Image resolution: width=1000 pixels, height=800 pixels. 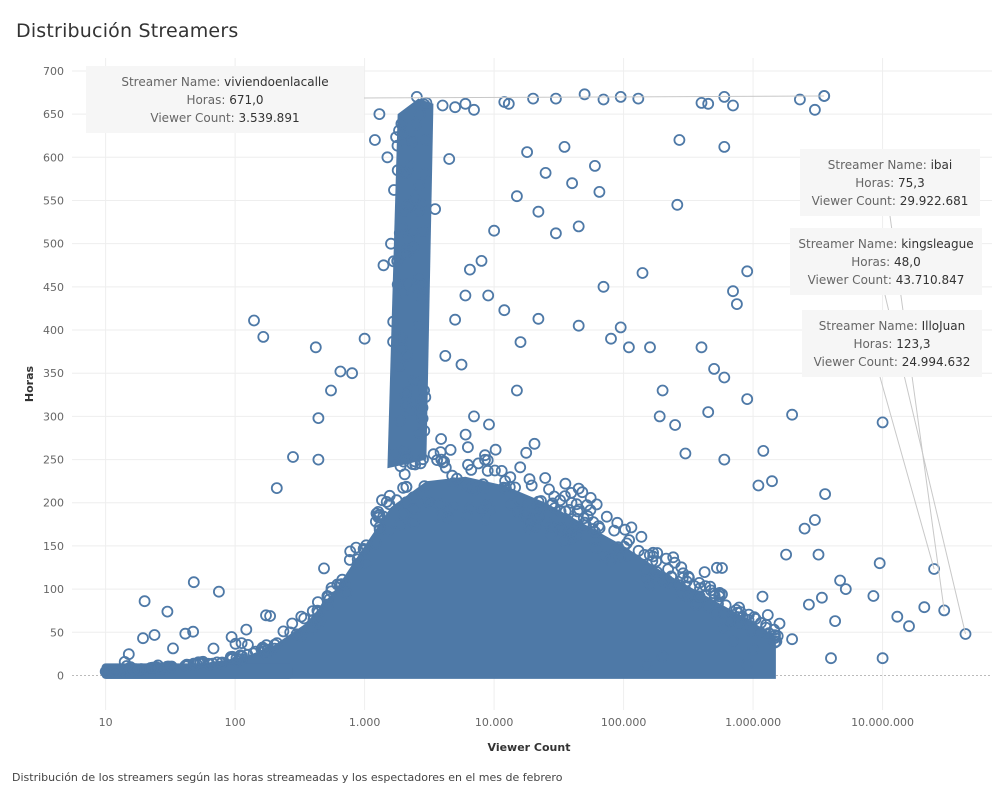 What do you see at coordinates (106, 722) in the screenshot?
I see `x-tick-label: 10` at bounding box center [106, 722].